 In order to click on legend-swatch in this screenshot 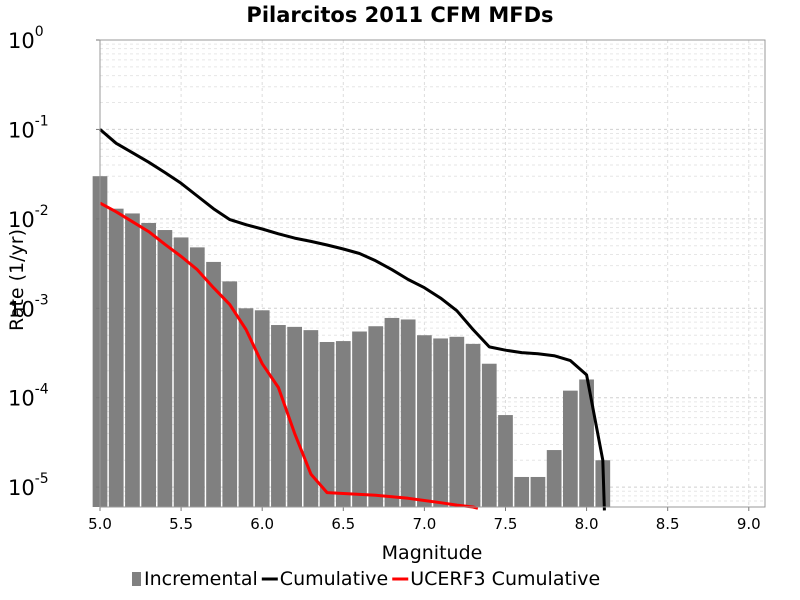, I will do `click(136, 579)`.